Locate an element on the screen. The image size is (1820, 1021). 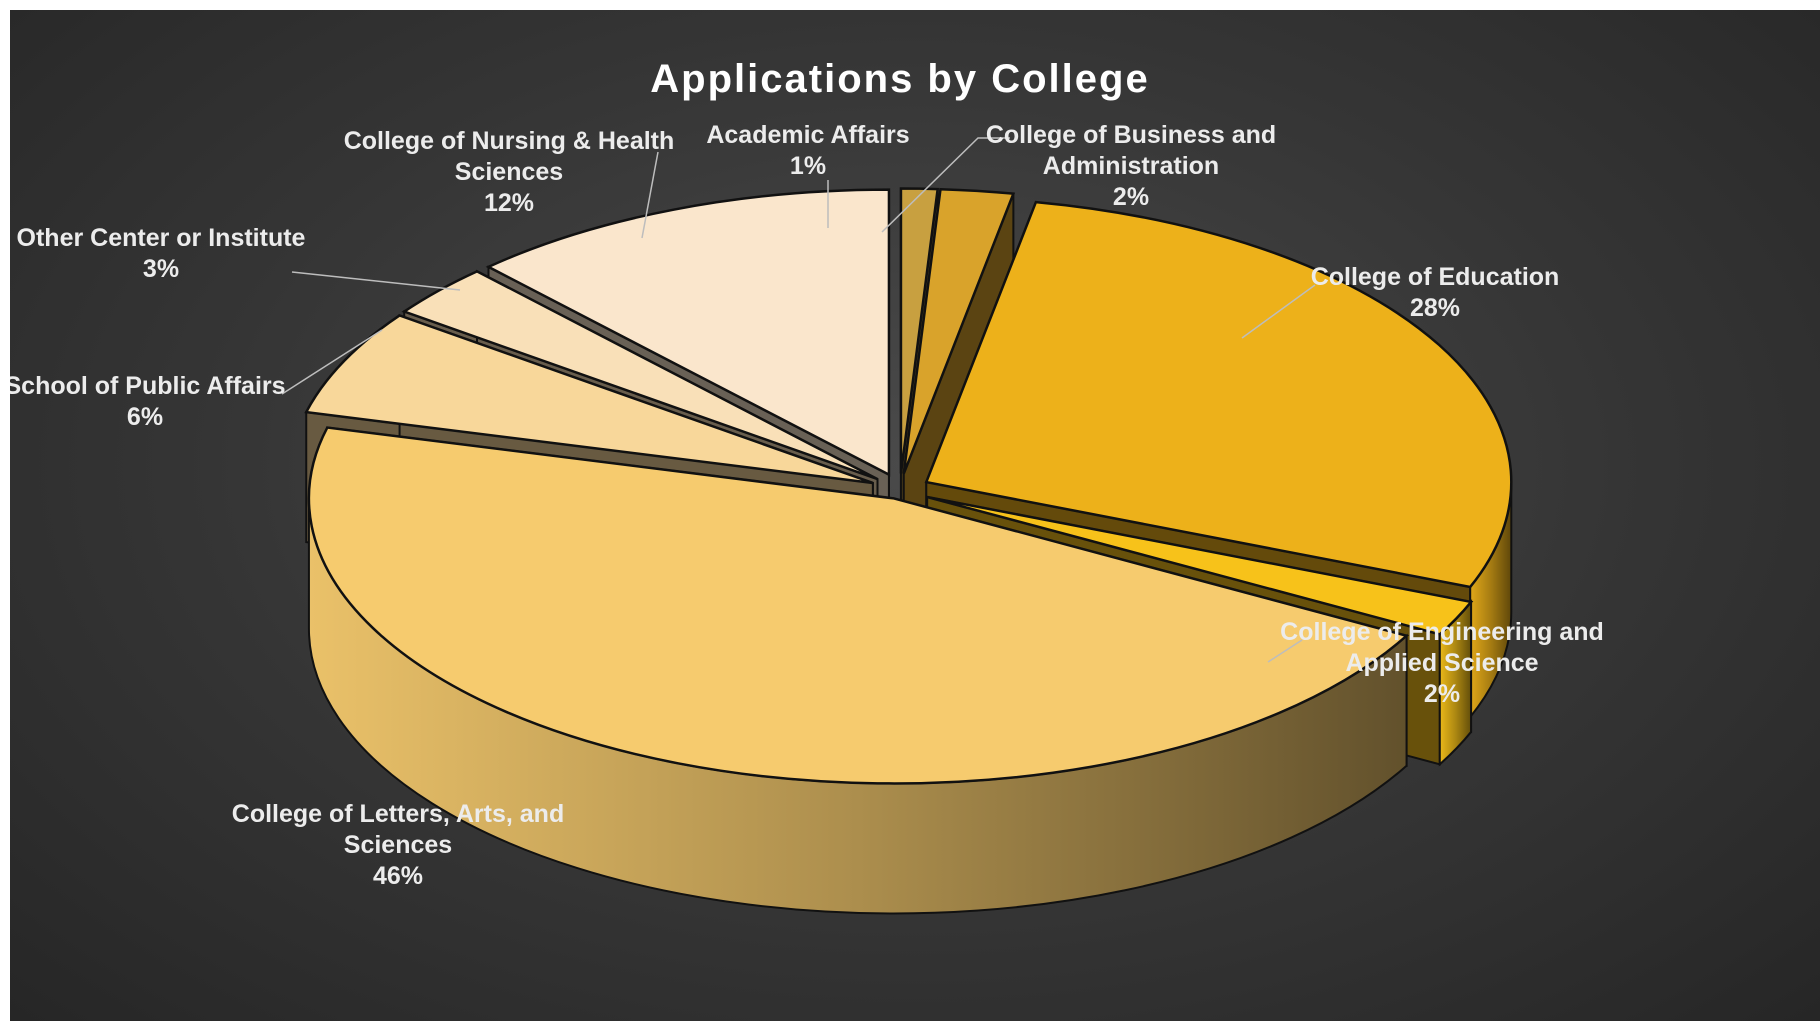
data-label-7: College of Nursing & Health Sciences 12% is located at coordinates (509, 172).